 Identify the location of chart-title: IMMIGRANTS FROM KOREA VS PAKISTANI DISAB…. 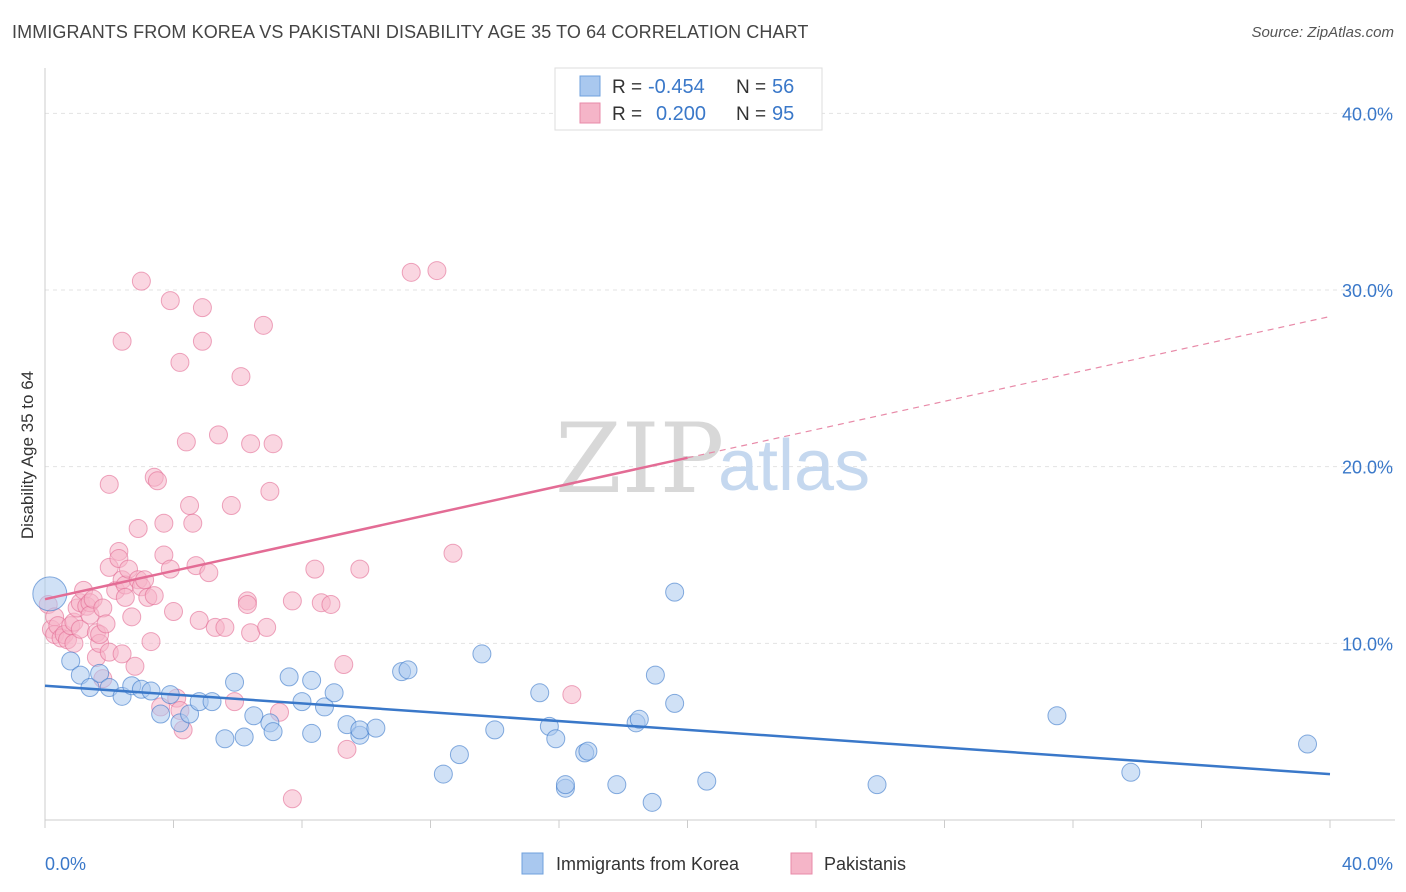
(410, 32).